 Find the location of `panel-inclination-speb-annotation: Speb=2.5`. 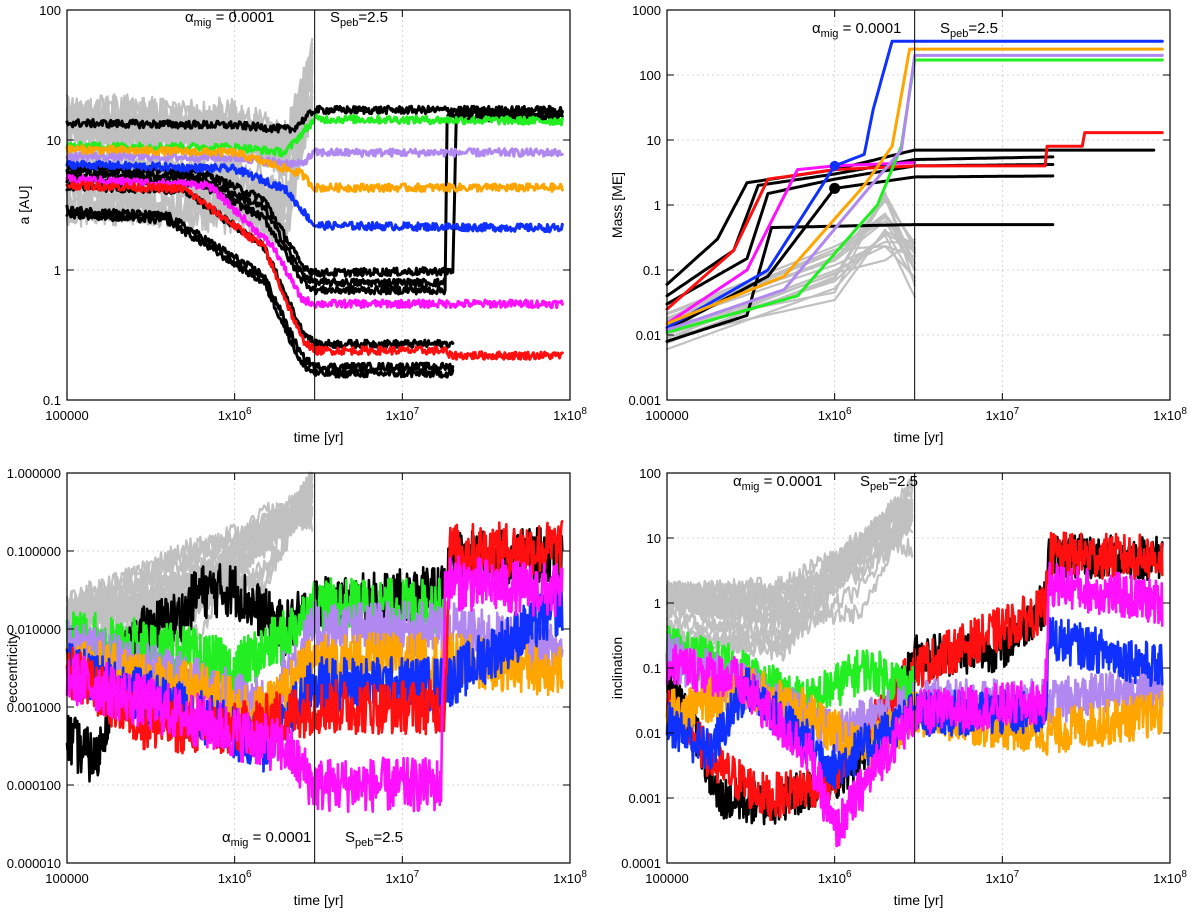

panel-inclination-speb-annotation: Speb=2.5 is located at coordinates (889, 483).